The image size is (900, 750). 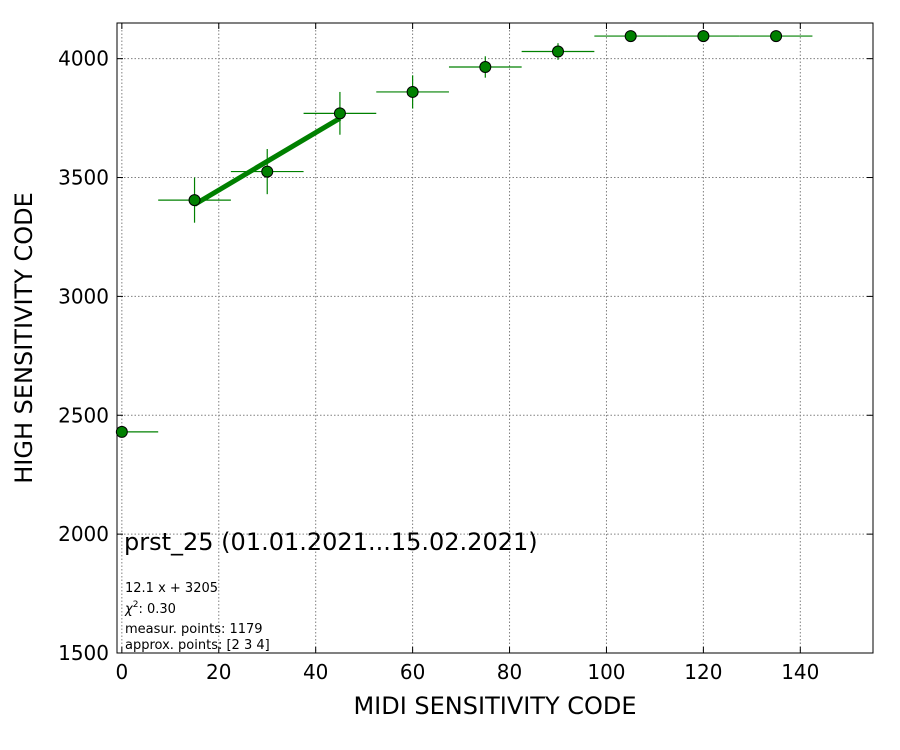 What do you see at coordinates (83, 653) in the screenshot?
I see `y-tick-label: 1500` at bounding box center [83, 653].